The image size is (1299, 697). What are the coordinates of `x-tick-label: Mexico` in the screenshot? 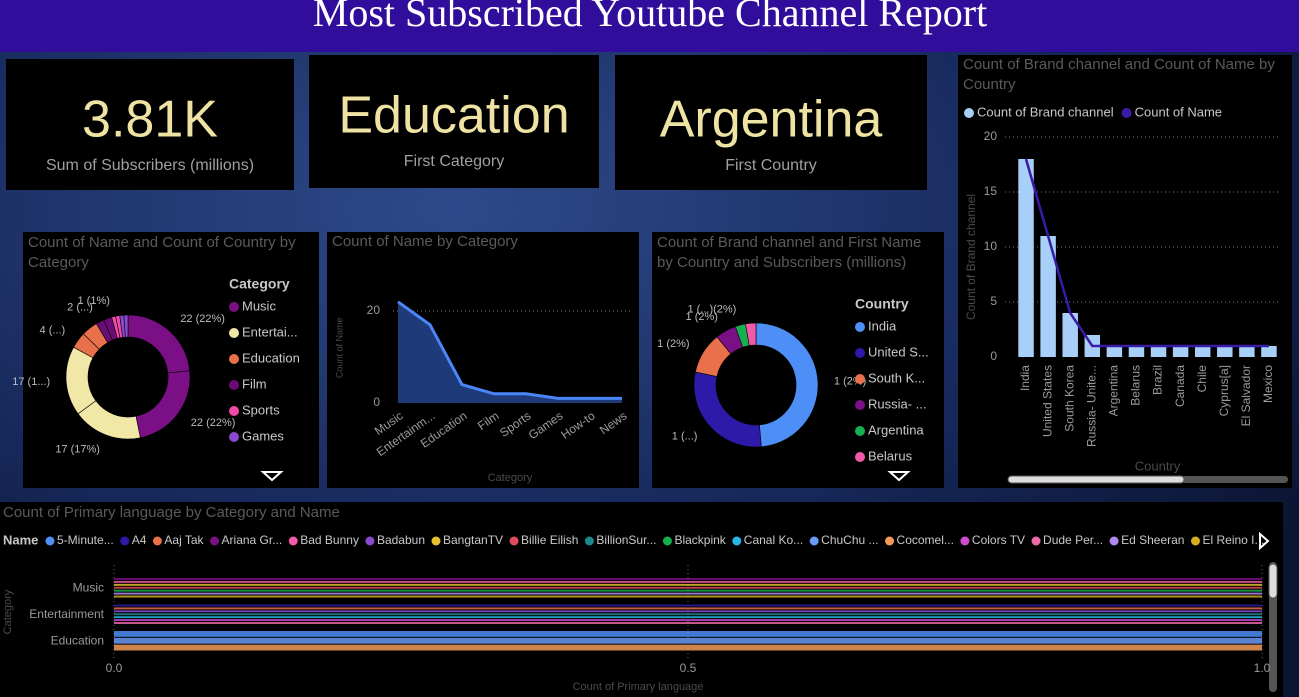 It's located at (1268, 384).